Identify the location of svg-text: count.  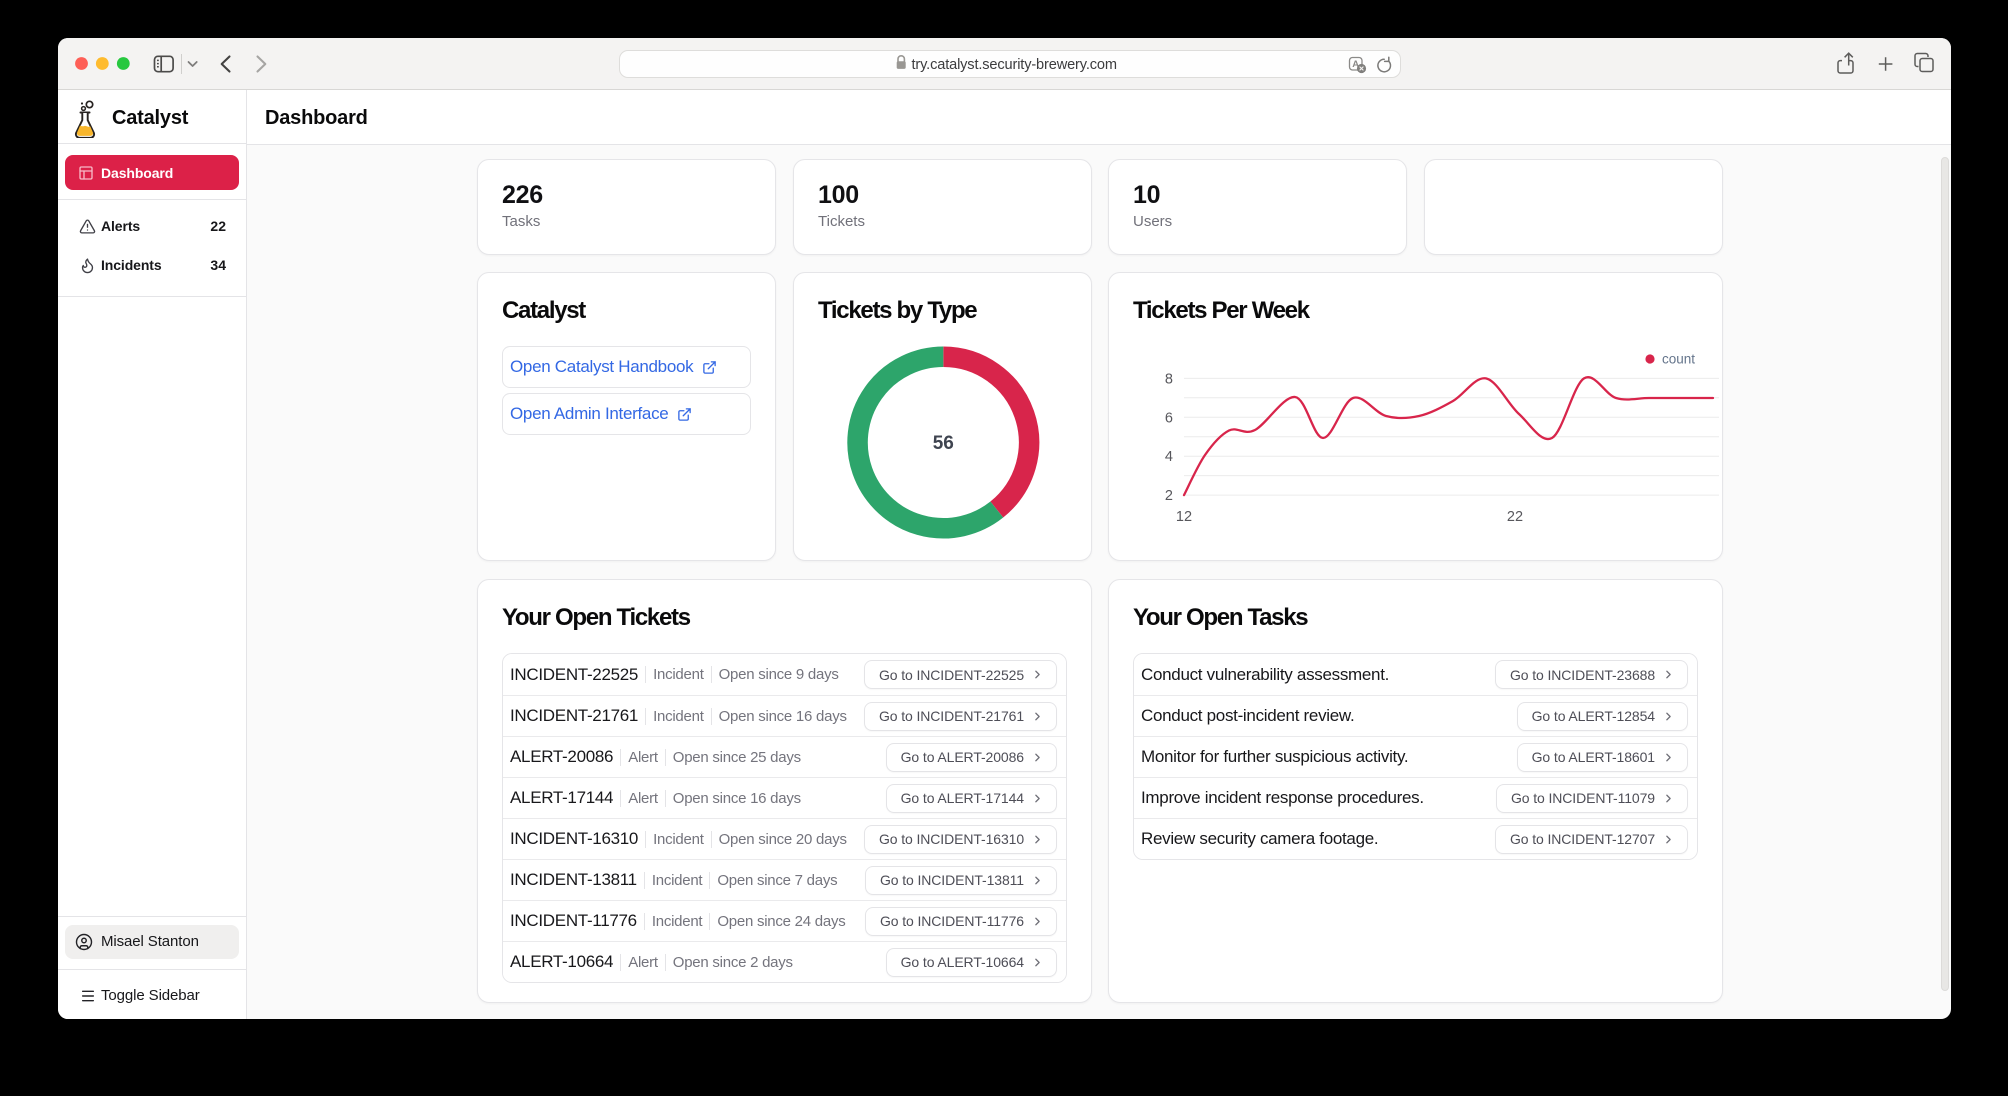
(1678, 359).